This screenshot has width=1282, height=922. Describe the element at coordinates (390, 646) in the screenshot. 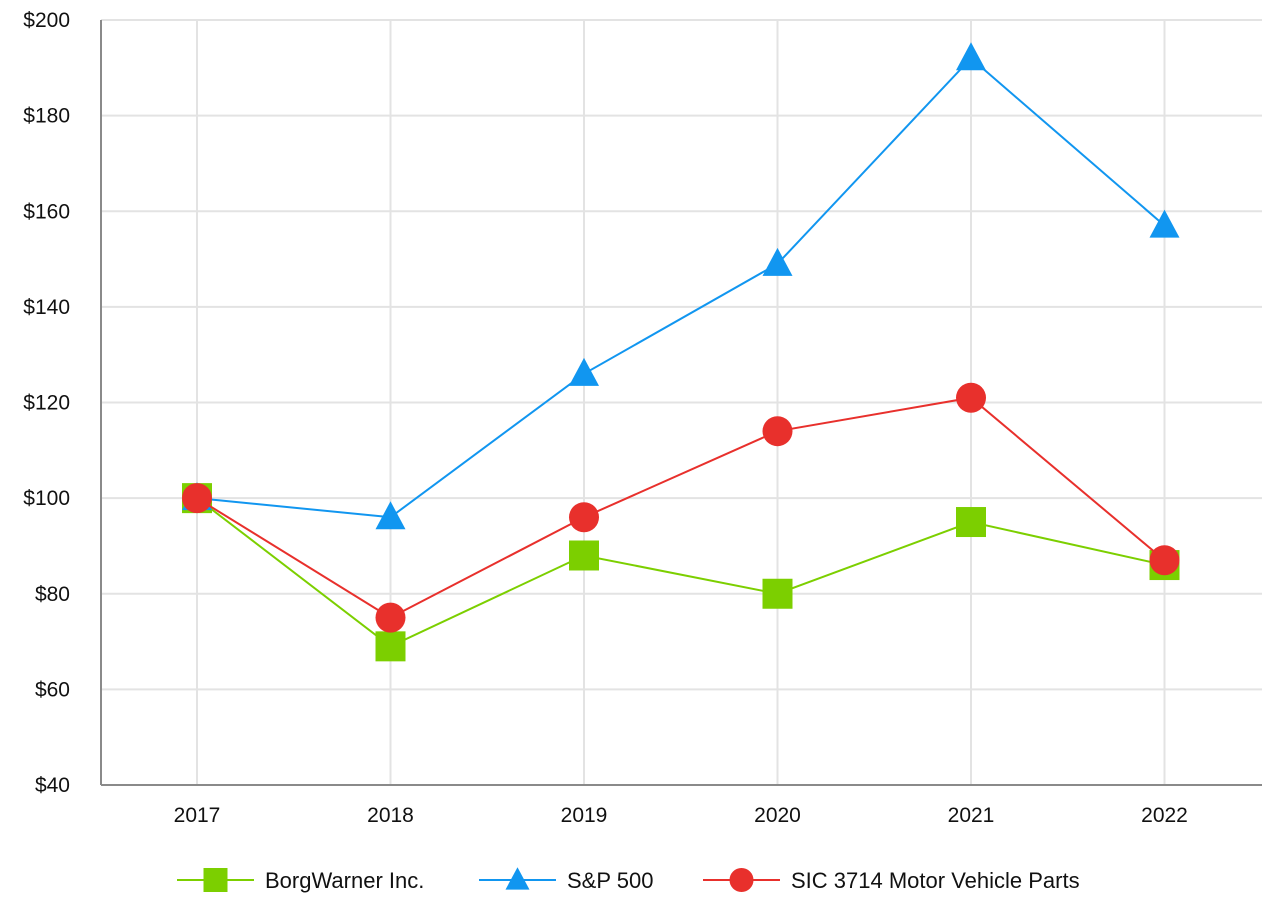

I see `data-point-borgwarner-inc-2018` at that location.